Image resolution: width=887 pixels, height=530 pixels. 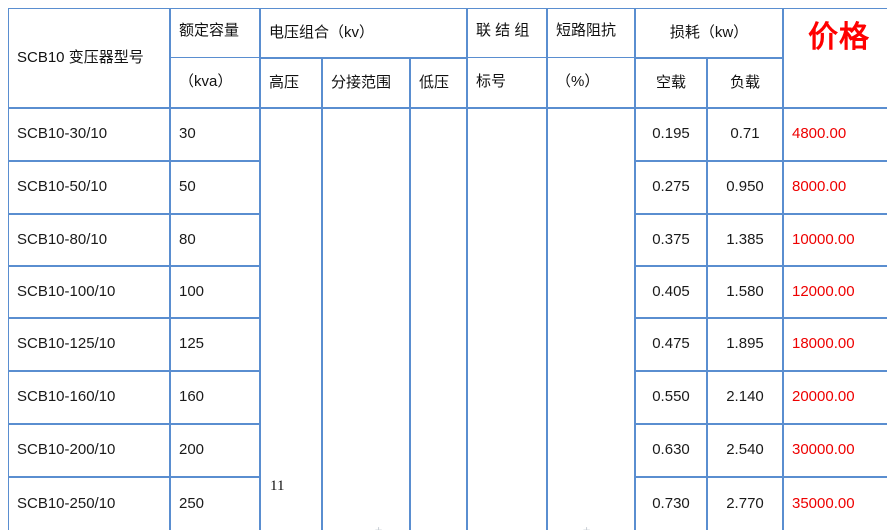 I want to click on table-row: SCB10-100/10, so click(x=89, y=292).